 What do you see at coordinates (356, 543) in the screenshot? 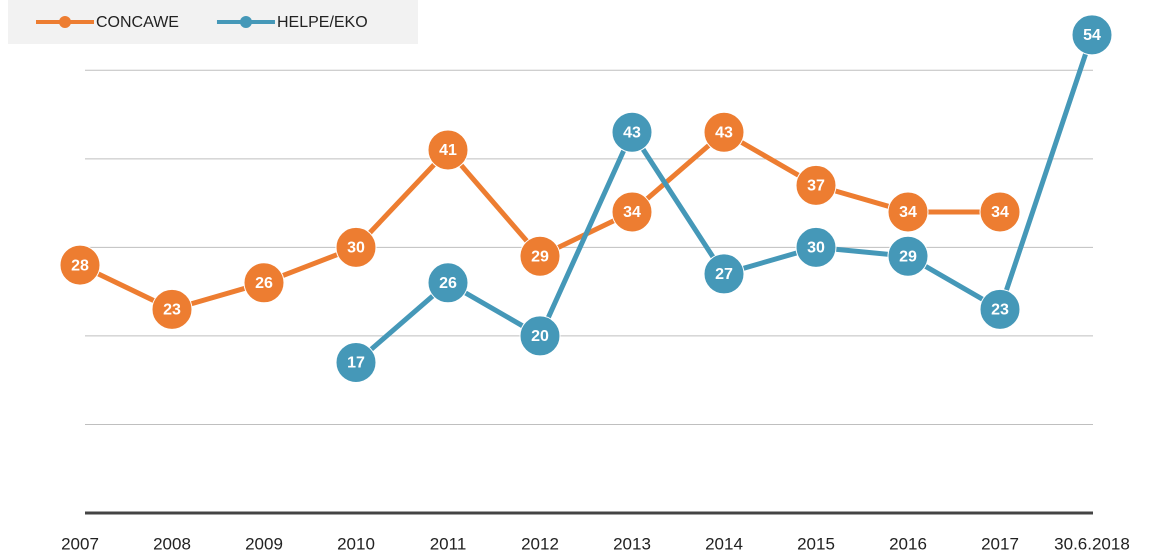
I see `x-tick-label: 2010` at bounding box center [356, 543].